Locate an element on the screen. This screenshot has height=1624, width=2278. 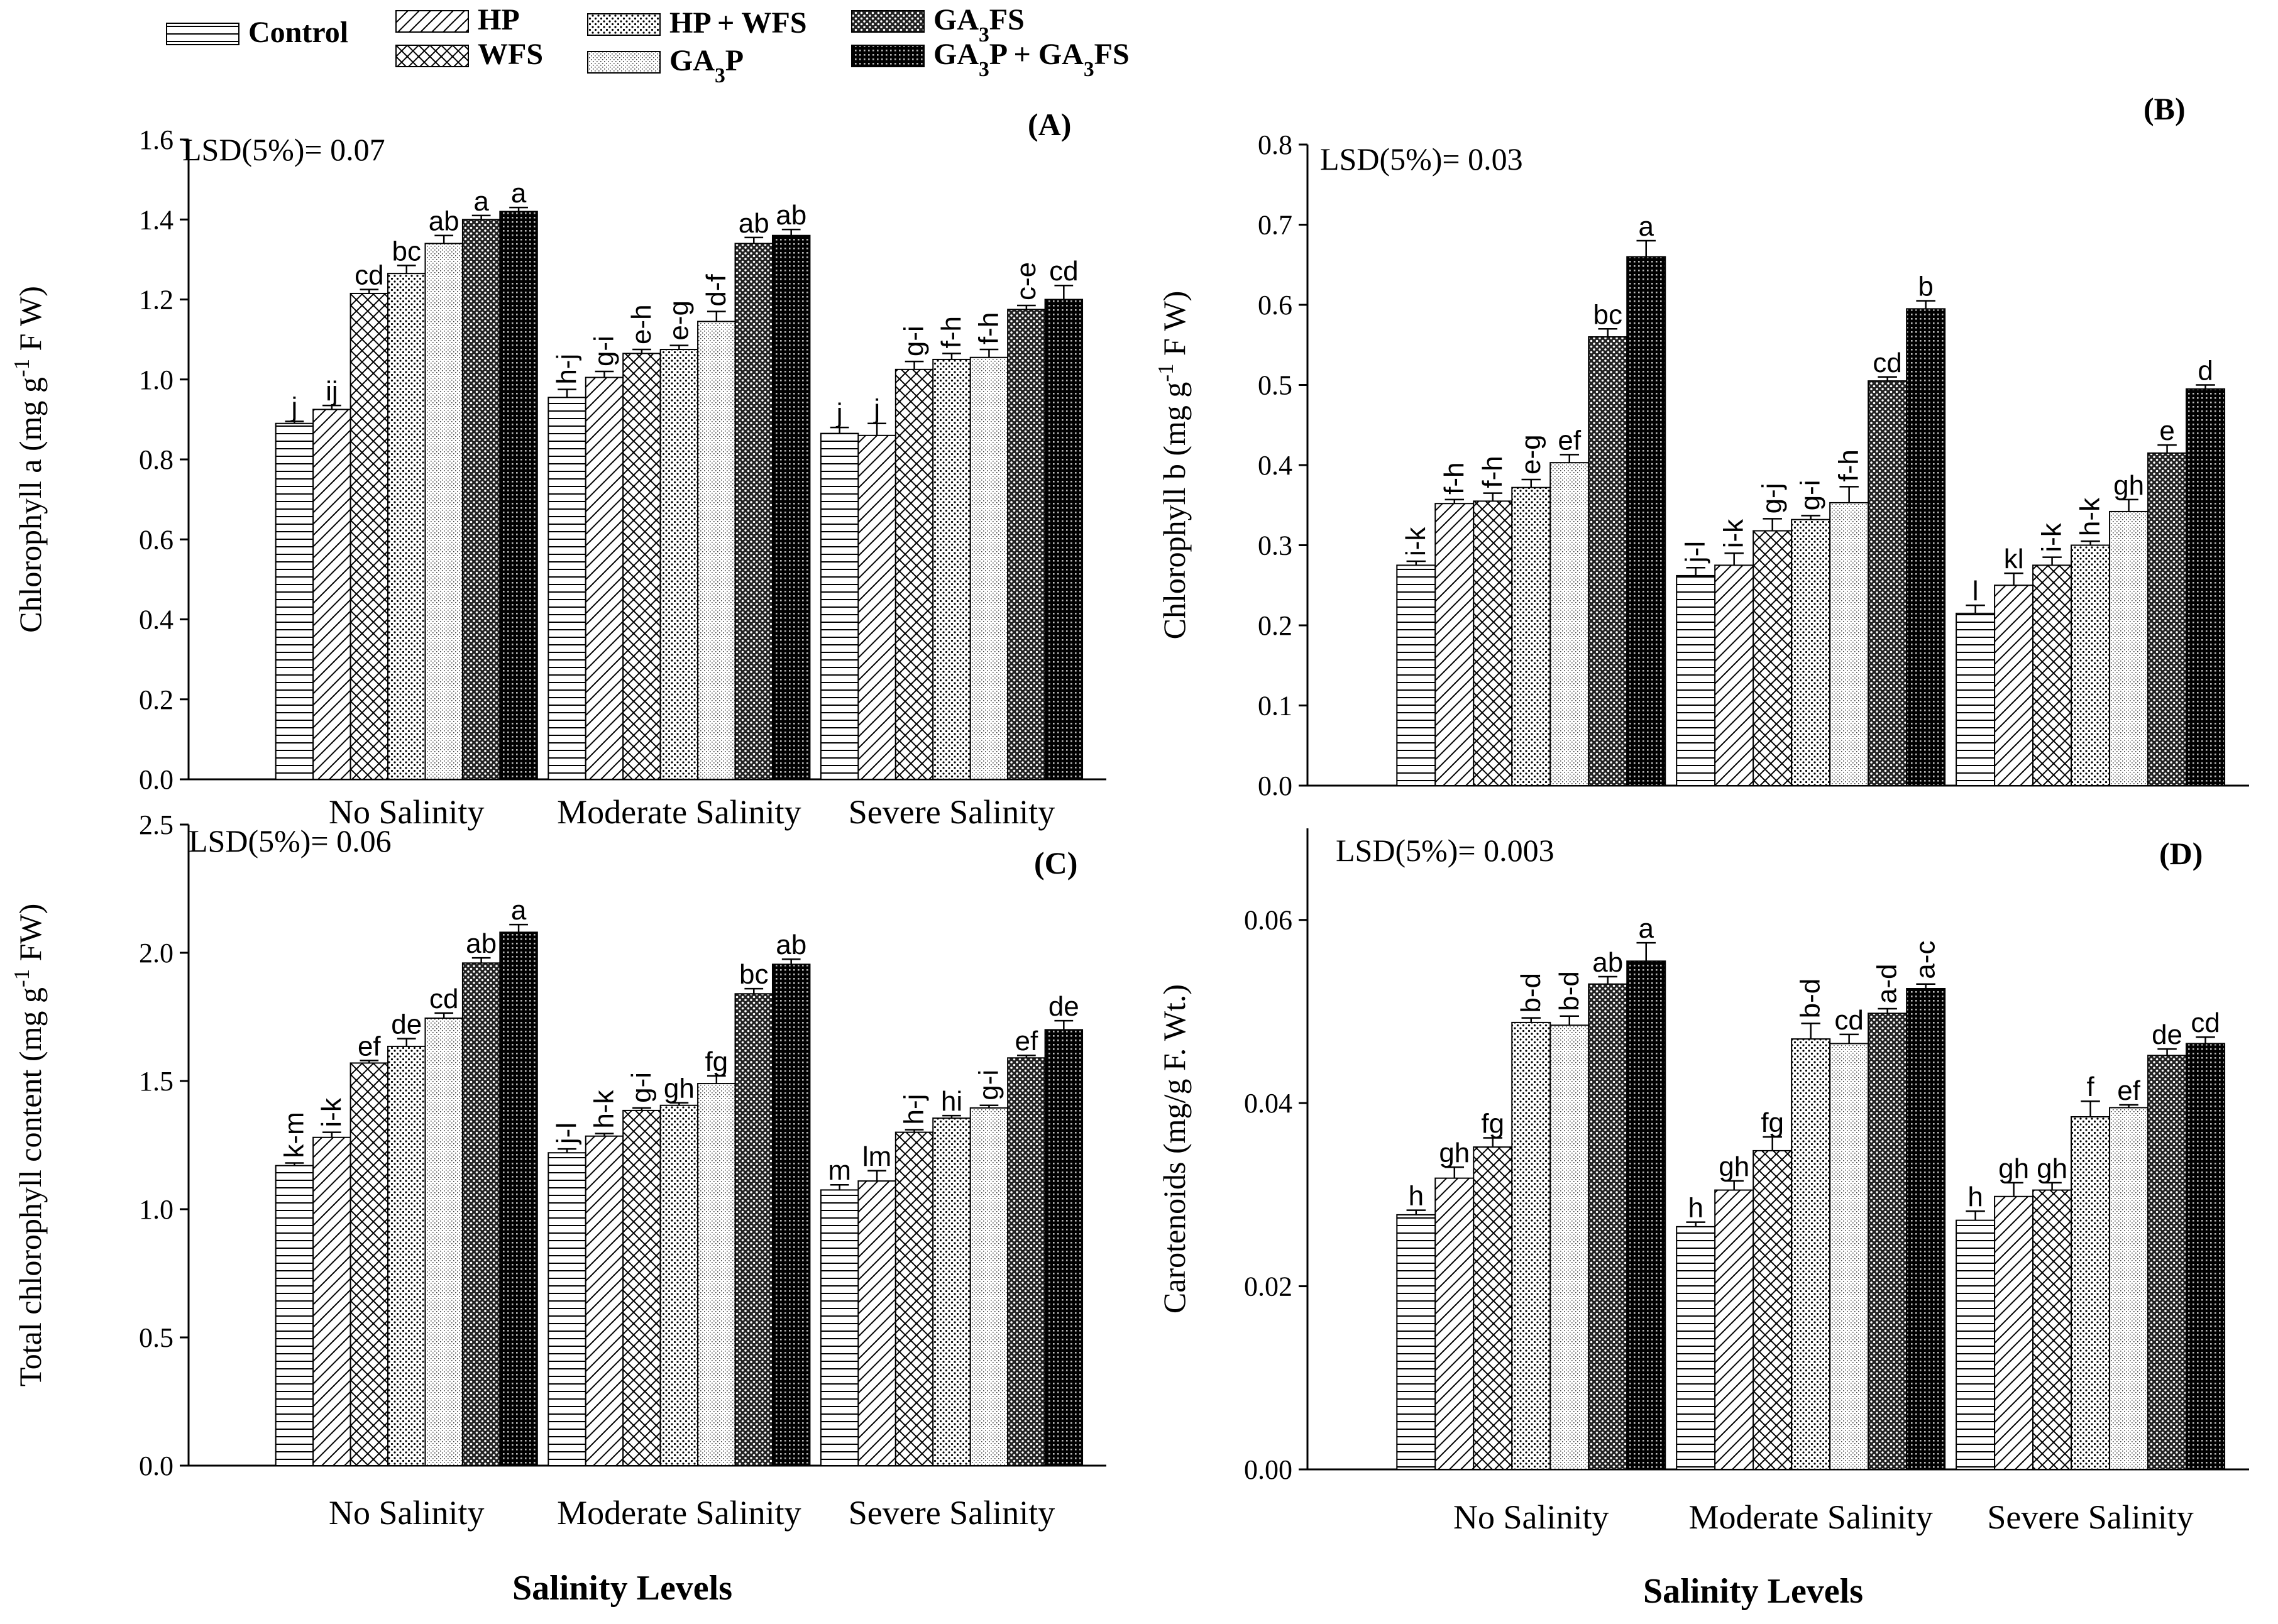
legend-item: HP + WFS is located at coordinates (697, 23).